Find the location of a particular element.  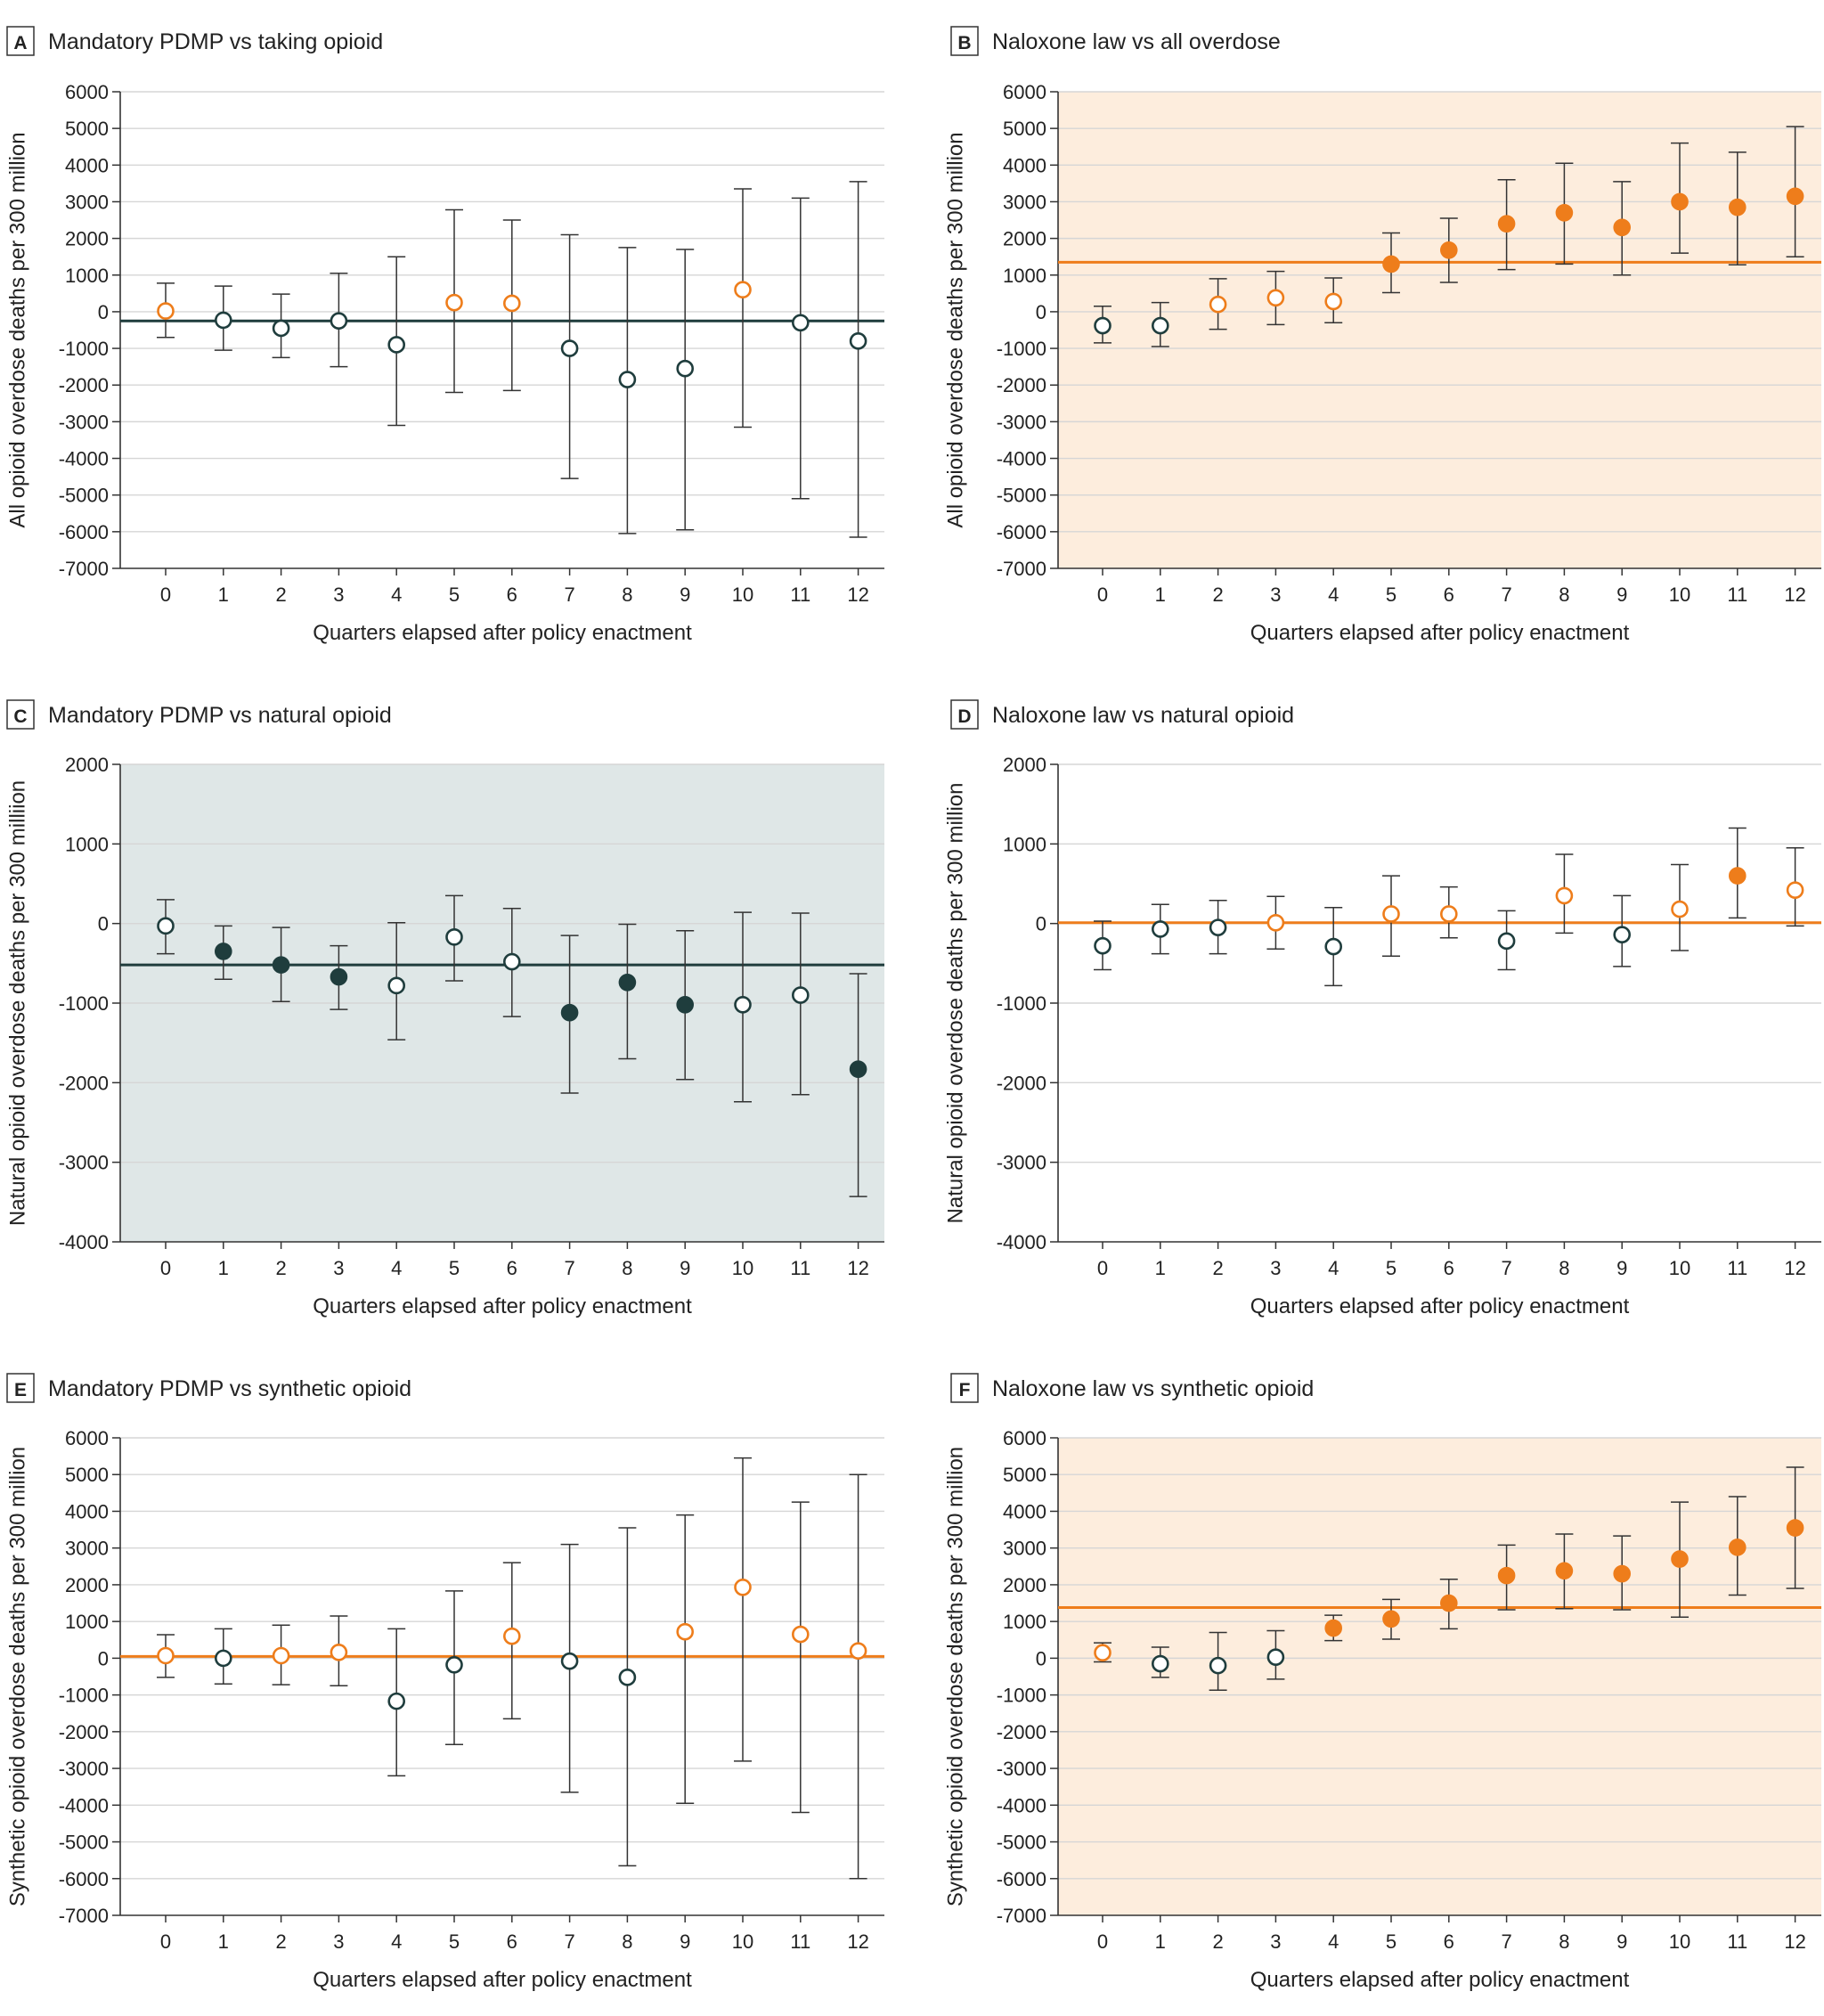

y-tick-label: -3000 is located at coordinates (1021, 422).